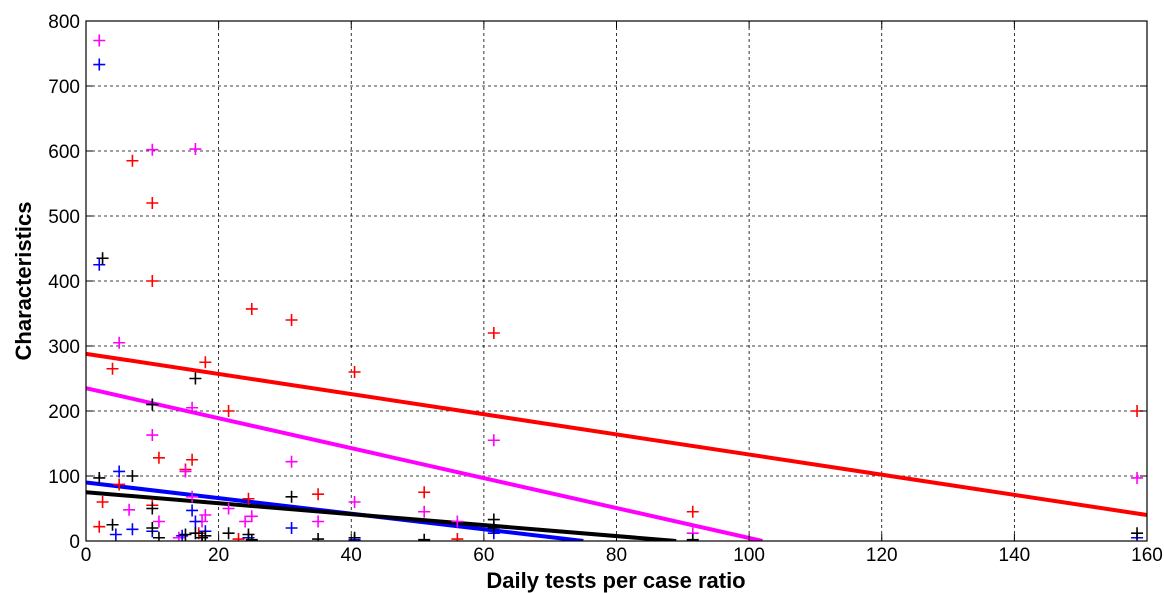 This screenshot has width=1164, height=593. I want to click on x-tick-label: 0, so click(86, 555).